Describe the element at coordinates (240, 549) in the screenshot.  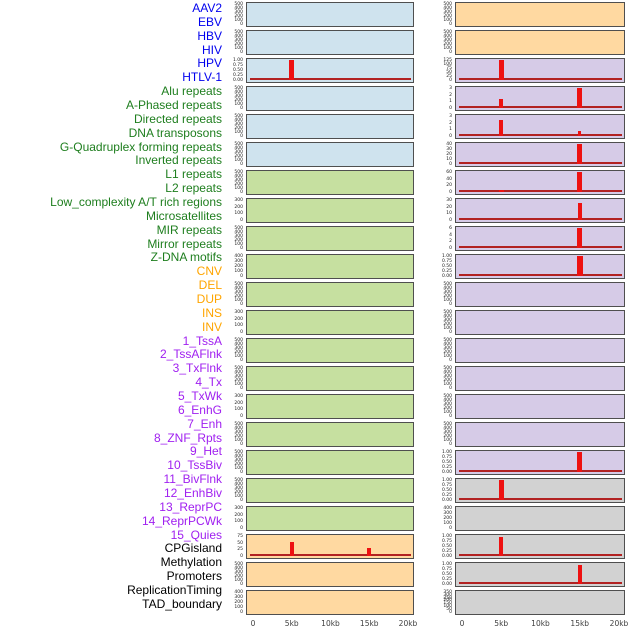
I see `y-tick-label: 25` at that location.